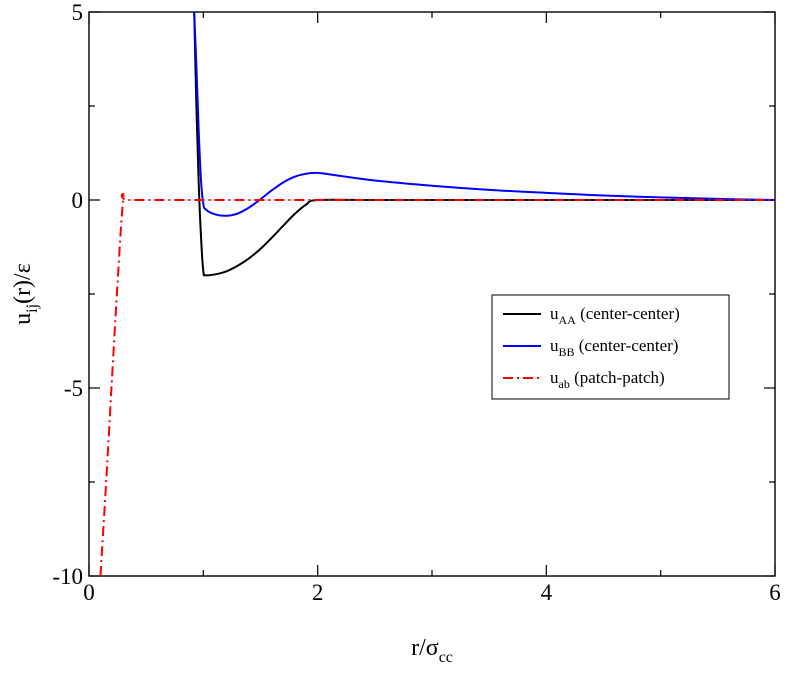 This screenshot has width=785, height=700. Describe the element at coordinates (78, 12) in the screenshot. I see `y-tick-label: 5` at that location.